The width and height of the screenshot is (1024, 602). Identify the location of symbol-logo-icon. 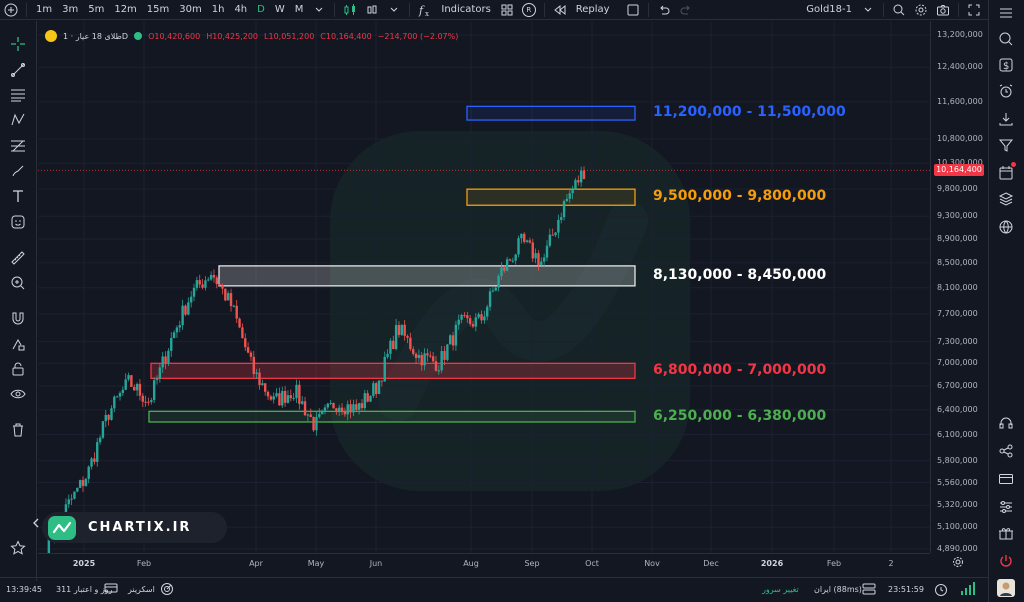
(51, 36).